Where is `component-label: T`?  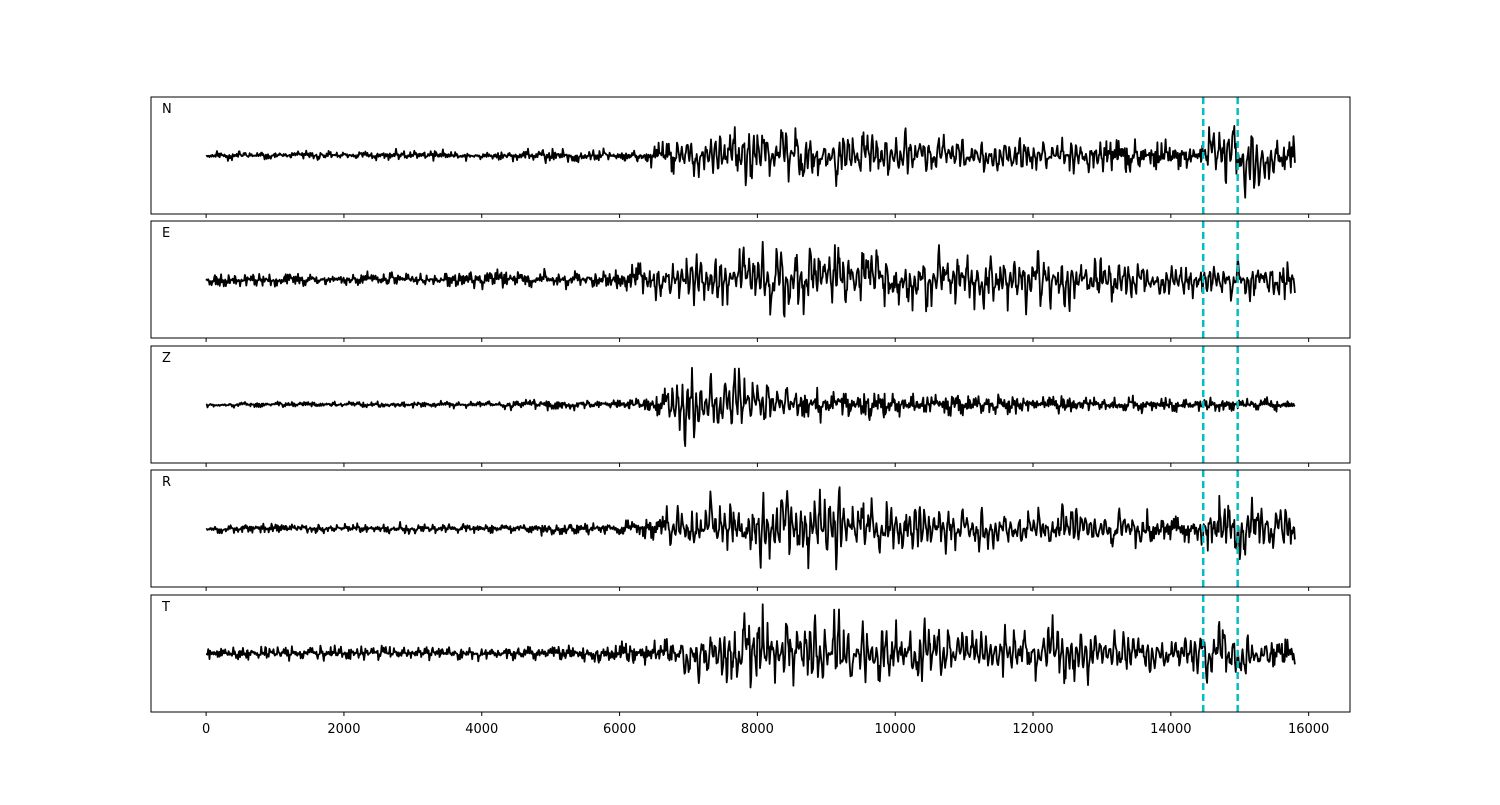 component-label: T is located at coordinates (165, 607).